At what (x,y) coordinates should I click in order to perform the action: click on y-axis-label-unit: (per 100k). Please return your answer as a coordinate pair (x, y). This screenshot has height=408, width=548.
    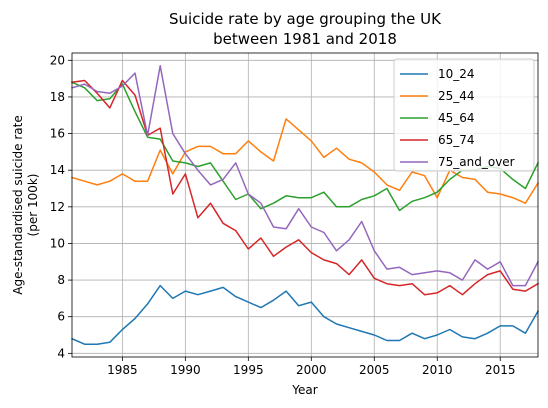
    Looking at the image, I should click on (33, 205).